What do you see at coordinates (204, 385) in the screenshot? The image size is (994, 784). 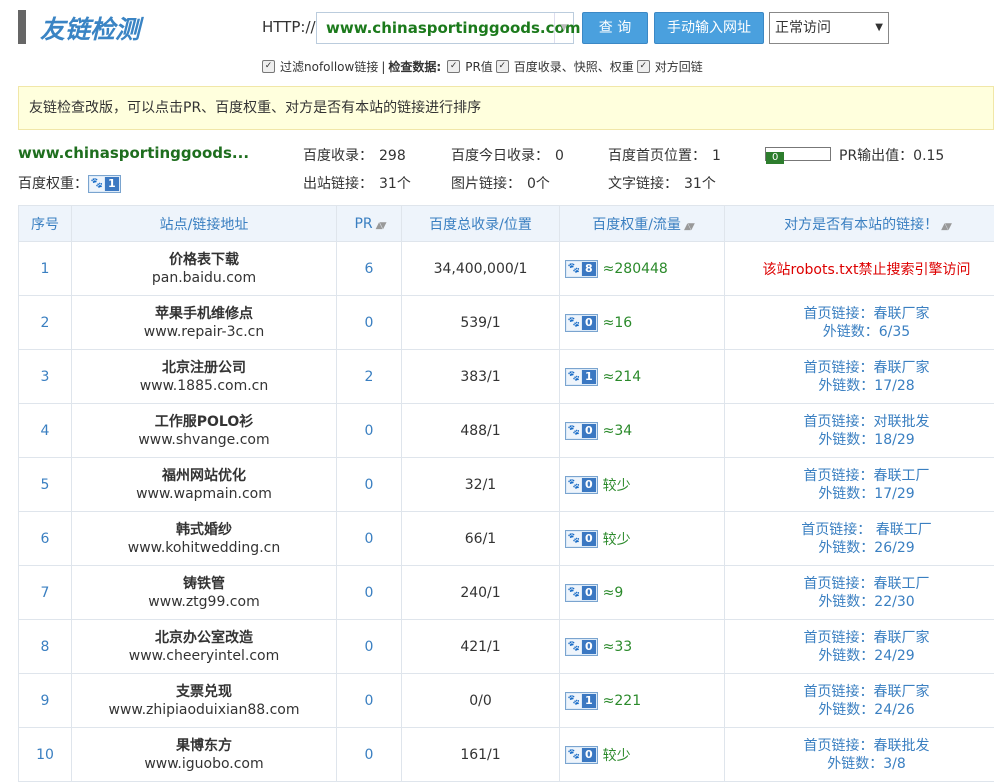 I see `site-domain: www.1885.com.cn` at bounding box center [204, 385].